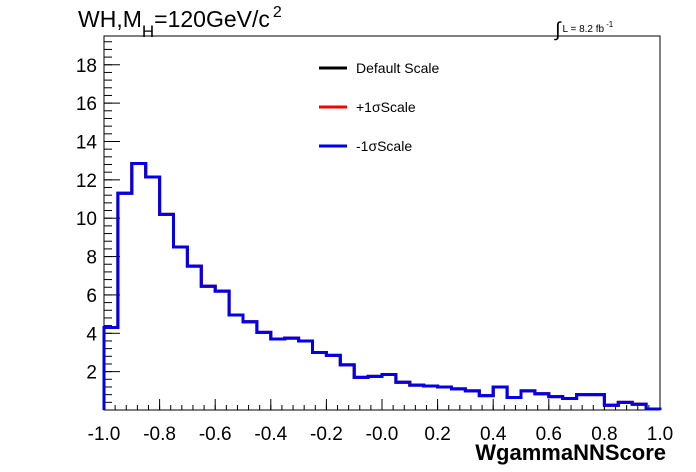 The width and height of the screenshot is (696, 472). I want to click on title-superscript: 2, so click(277, 12).